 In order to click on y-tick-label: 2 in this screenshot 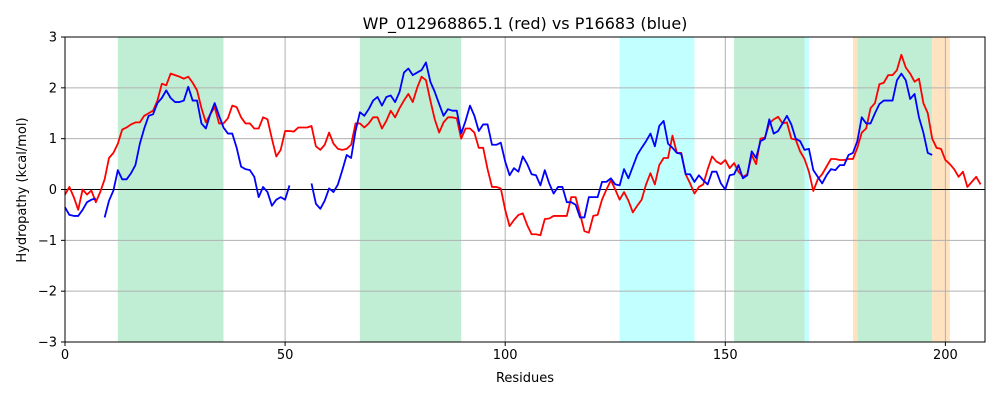, I will do `click(53, 88)`.